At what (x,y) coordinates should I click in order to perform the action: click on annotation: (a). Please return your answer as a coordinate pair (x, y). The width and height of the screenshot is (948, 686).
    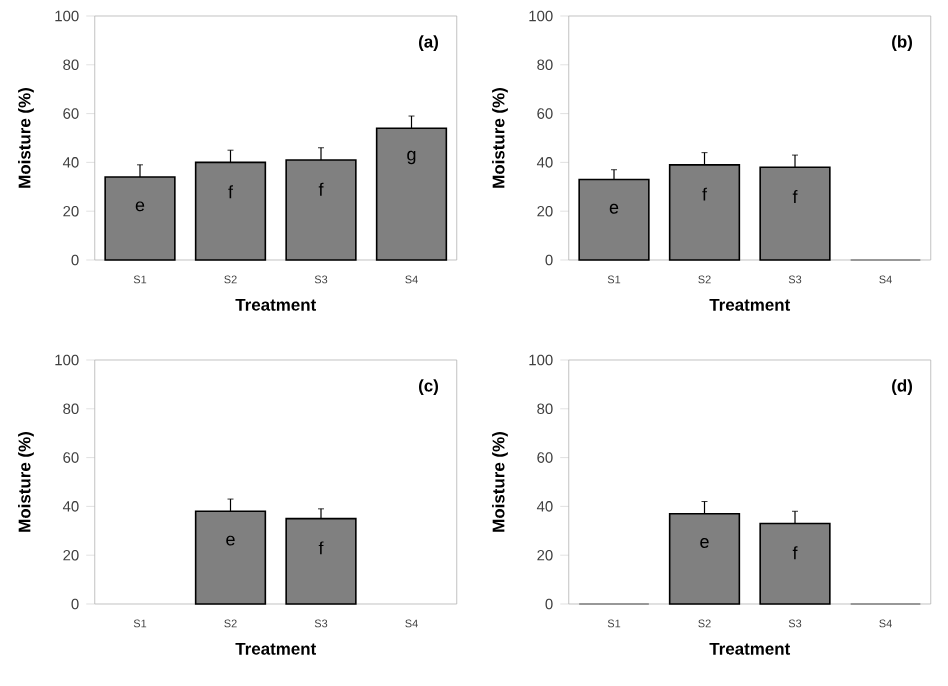
    Looking at the image, I should click on (428, 43).